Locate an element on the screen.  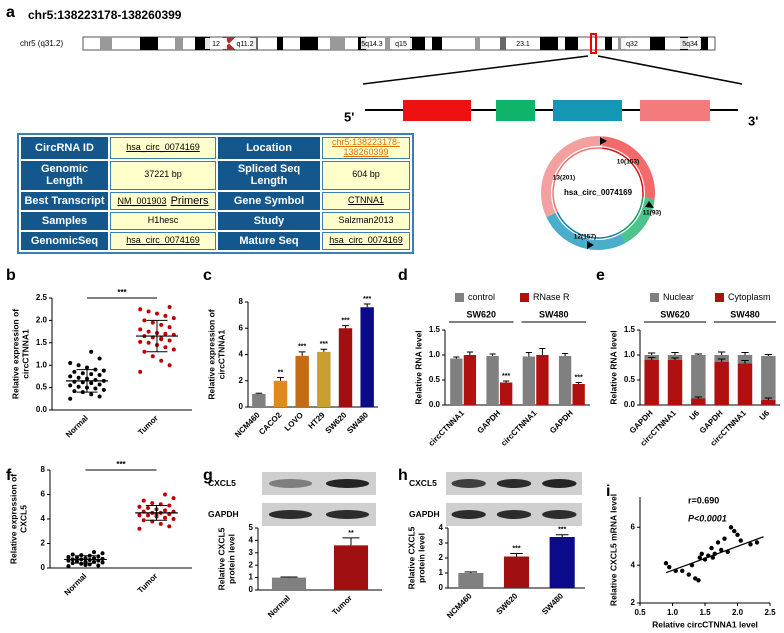
blot-background is located at coordinates (319, 483).